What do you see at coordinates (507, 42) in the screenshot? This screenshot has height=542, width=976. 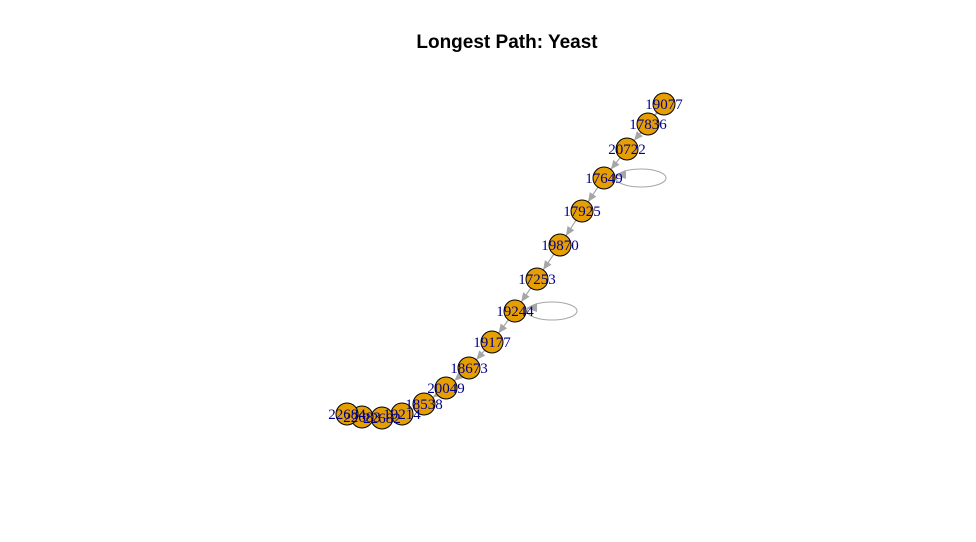 I see `plot-title: Longest Path: Yeast` at bounding box center [507, 42].